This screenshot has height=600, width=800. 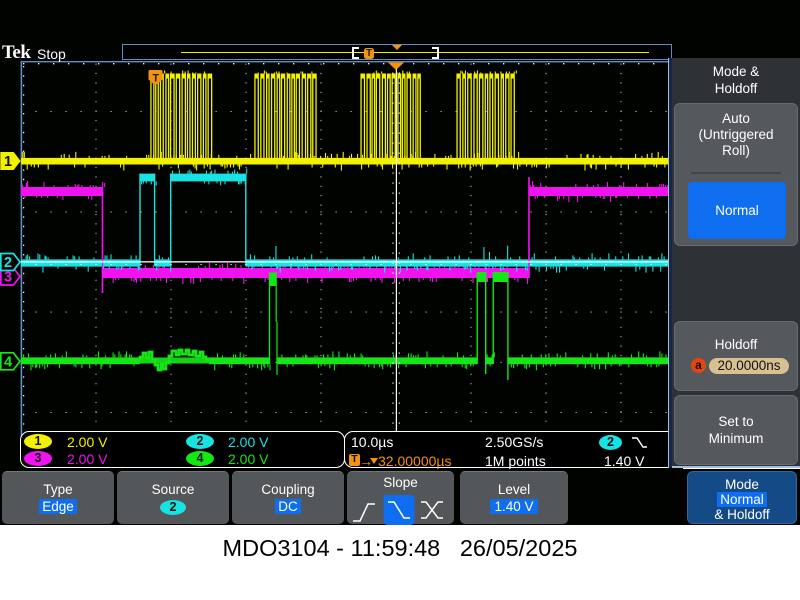 What do you see at coordinates (8, 362) in the screenshot?
I see `svg-text: 4` at bounding box center [8, 362].